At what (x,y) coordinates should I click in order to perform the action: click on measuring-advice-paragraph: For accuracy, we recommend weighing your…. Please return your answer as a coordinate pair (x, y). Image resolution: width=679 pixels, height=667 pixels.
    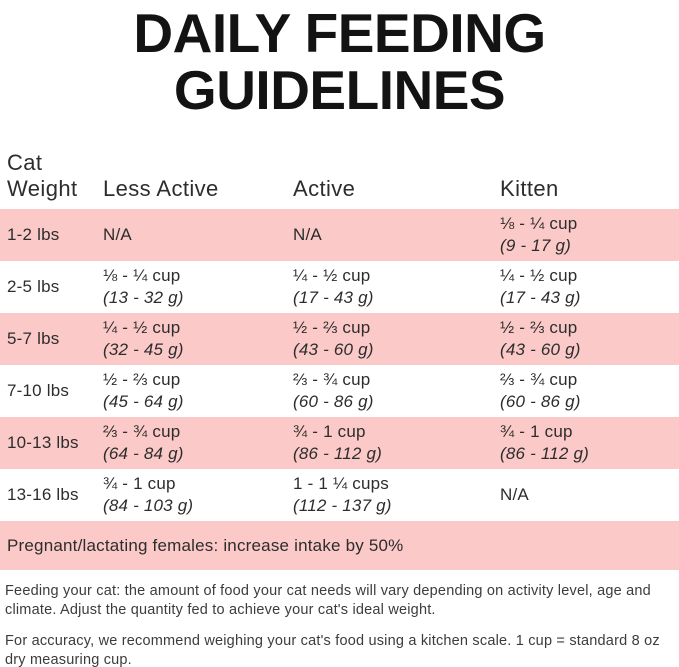
    Looking at the image, I should click on (332, 650).